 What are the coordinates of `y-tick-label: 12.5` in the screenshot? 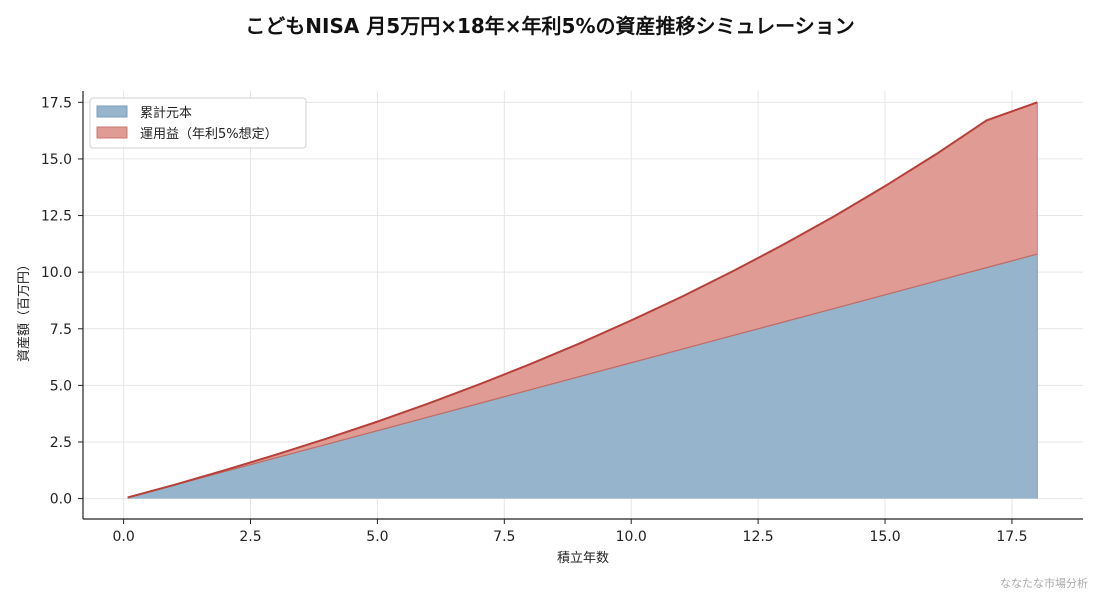 It's located at (56, 217).